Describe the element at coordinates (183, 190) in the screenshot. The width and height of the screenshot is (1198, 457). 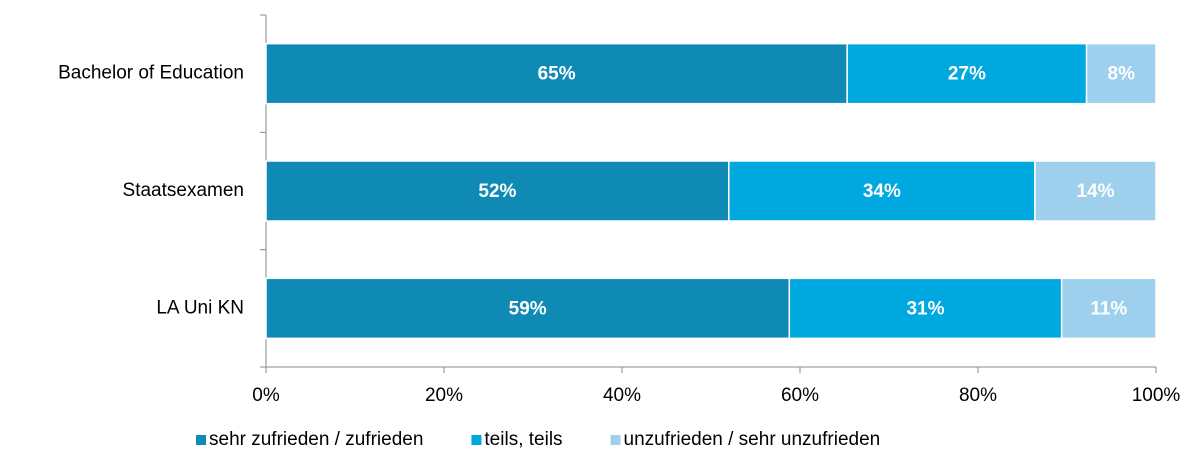
I see `y-tick-label: Staatsexamen` at that location.